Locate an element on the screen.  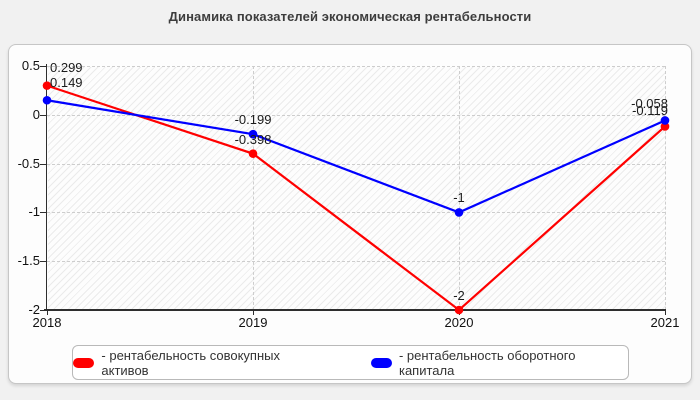
y-tick-label: -1.5 is located at coordinates (28, 261).